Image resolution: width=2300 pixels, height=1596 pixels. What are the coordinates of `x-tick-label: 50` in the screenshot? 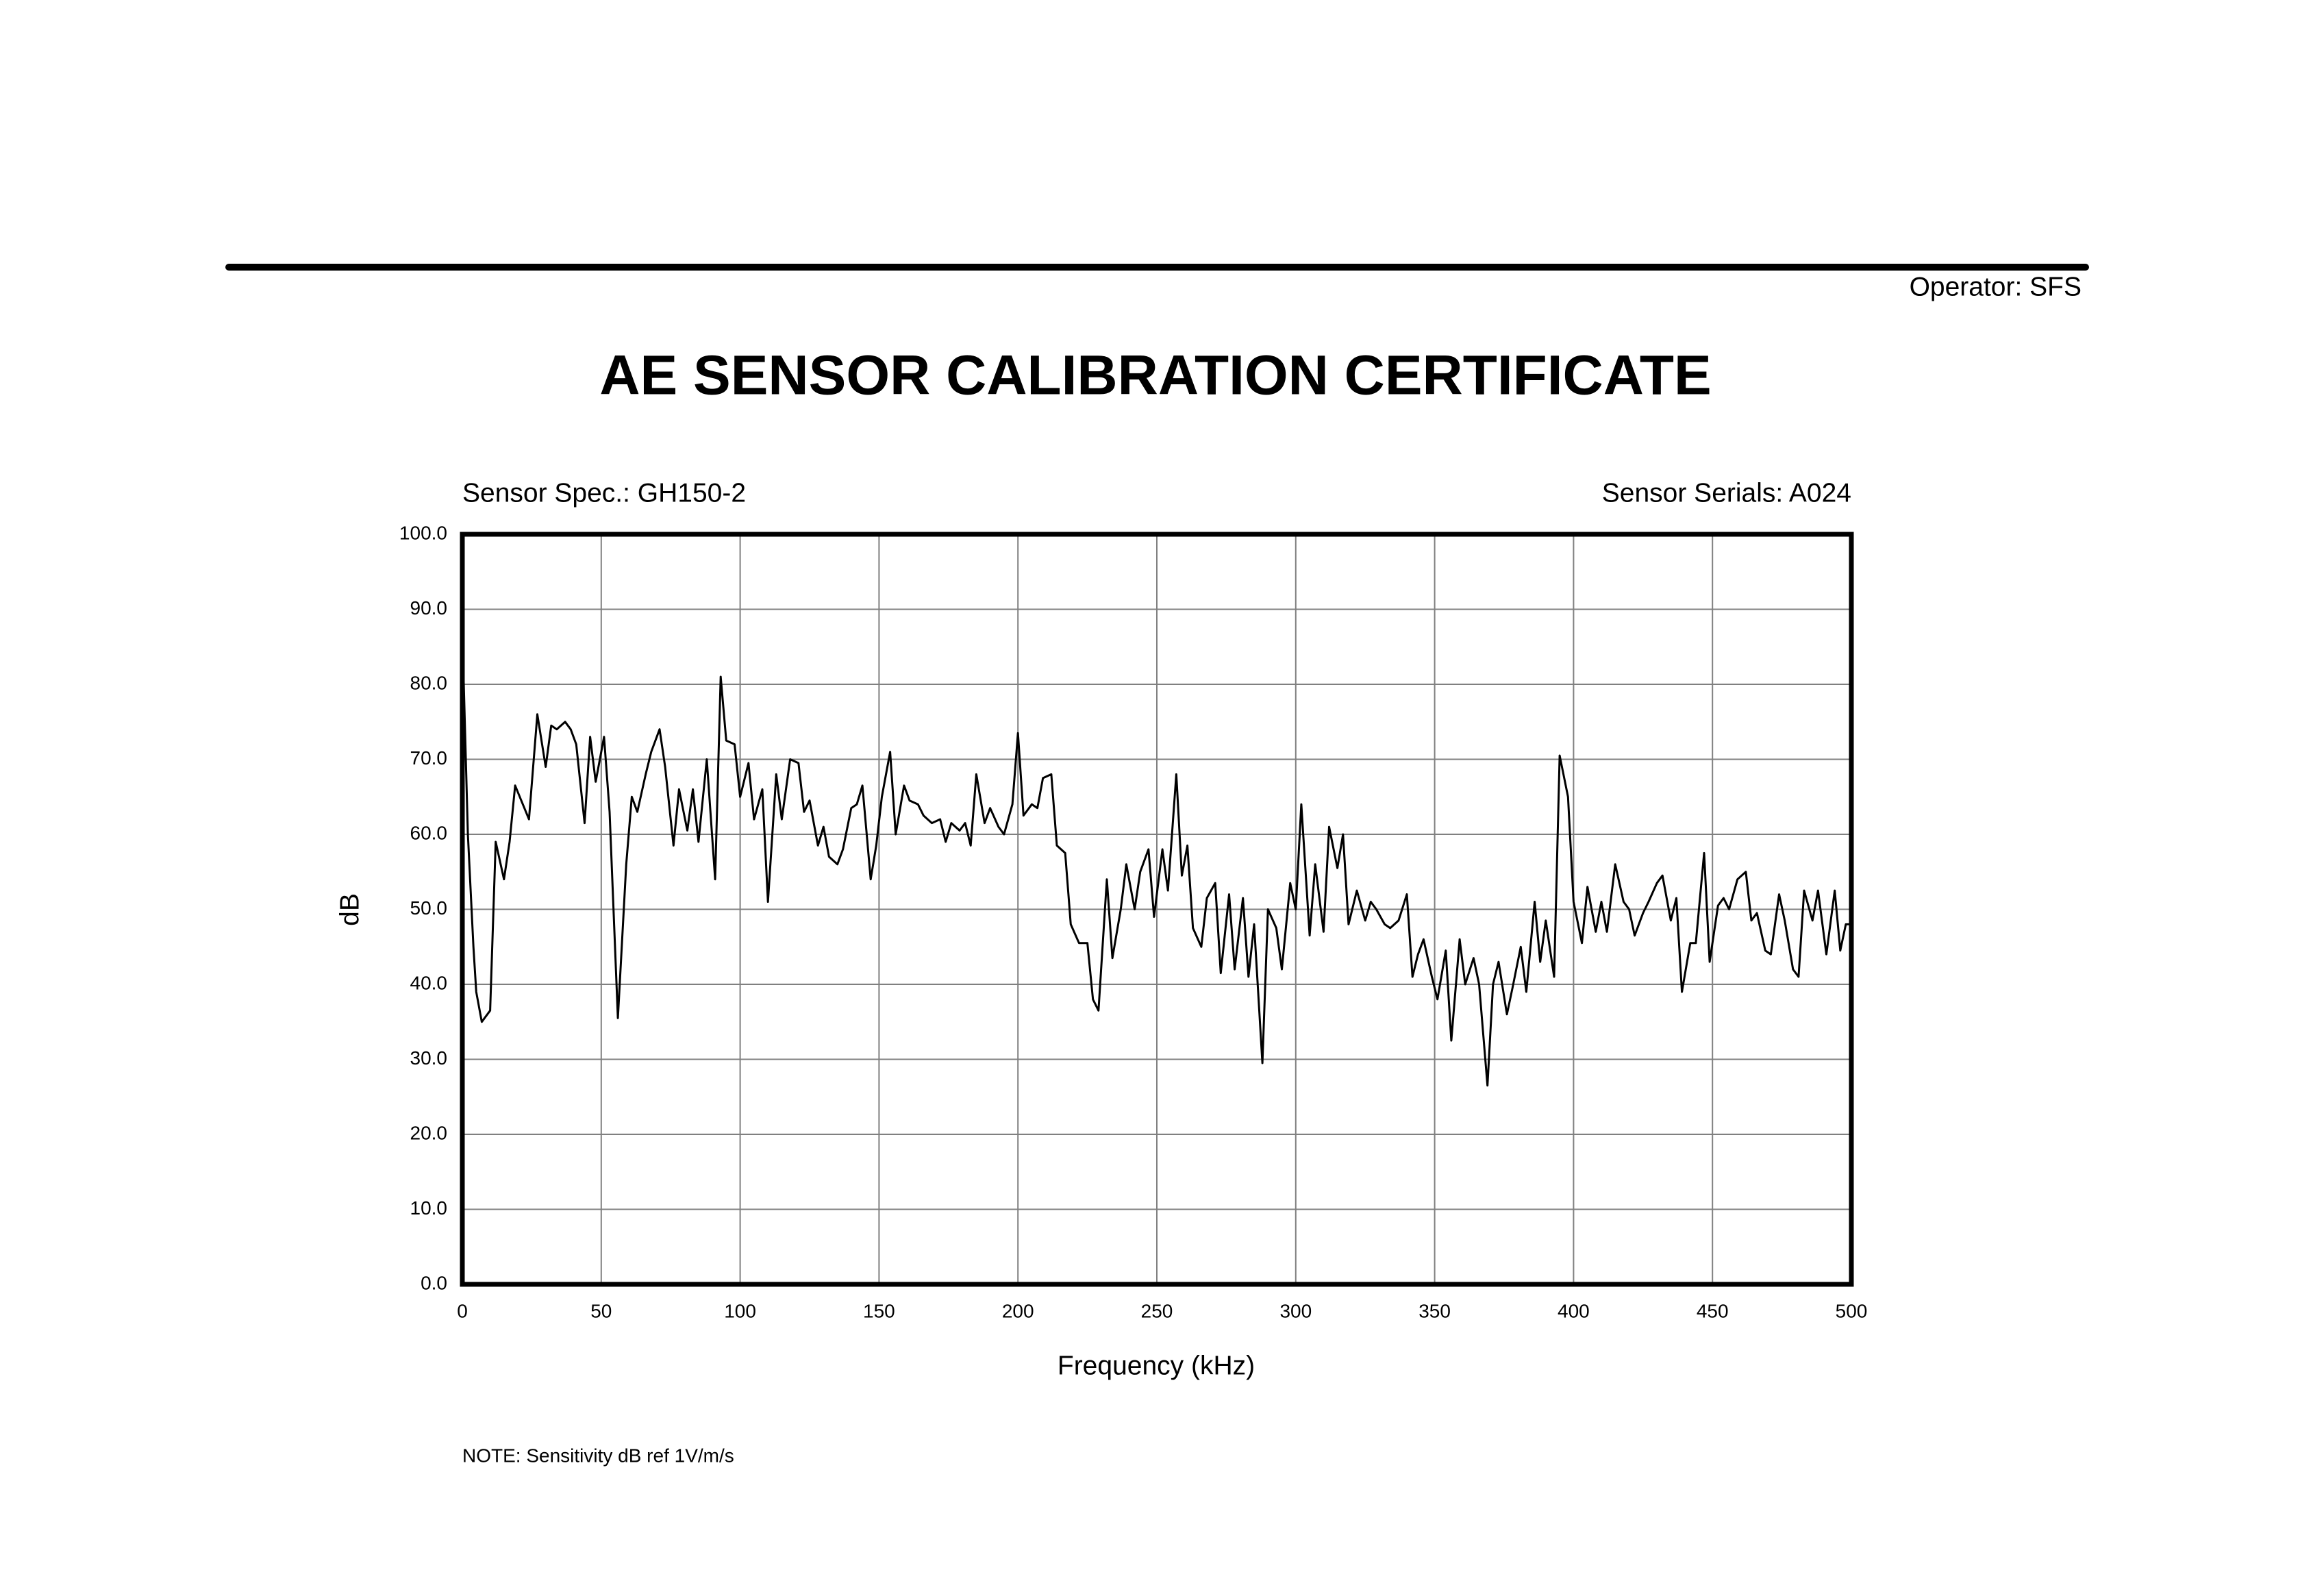 It's located at (601, 1310).